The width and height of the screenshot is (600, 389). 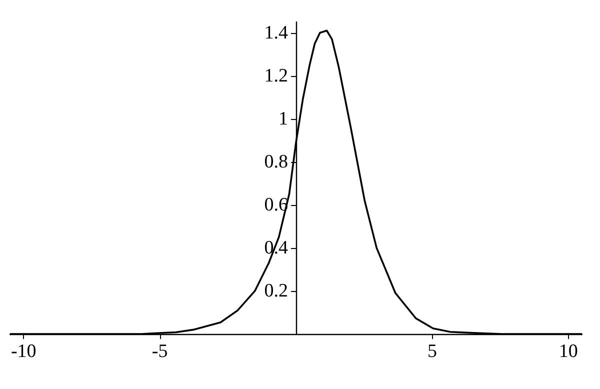 I want to click on x-tick-label: 5, so click(x=432, y=351).